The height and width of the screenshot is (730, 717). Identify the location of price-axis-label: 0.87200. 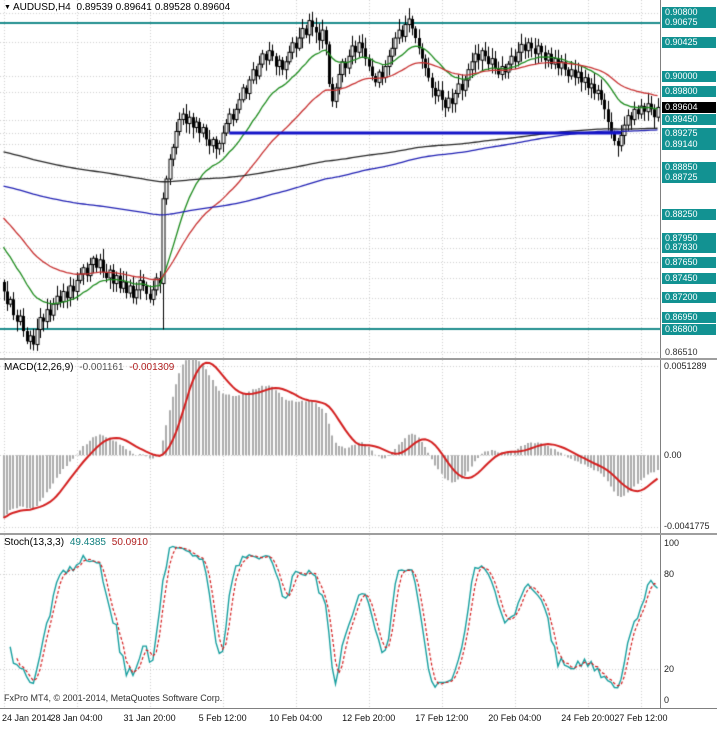
(689, 298).